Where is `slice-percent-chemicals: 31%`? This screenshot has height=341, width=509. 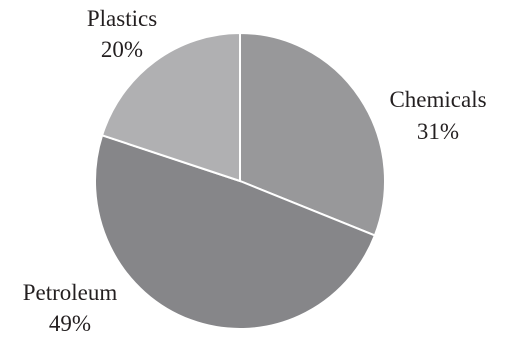 slice-percent-chemicals: 31% is located at coordinates (438, 131).